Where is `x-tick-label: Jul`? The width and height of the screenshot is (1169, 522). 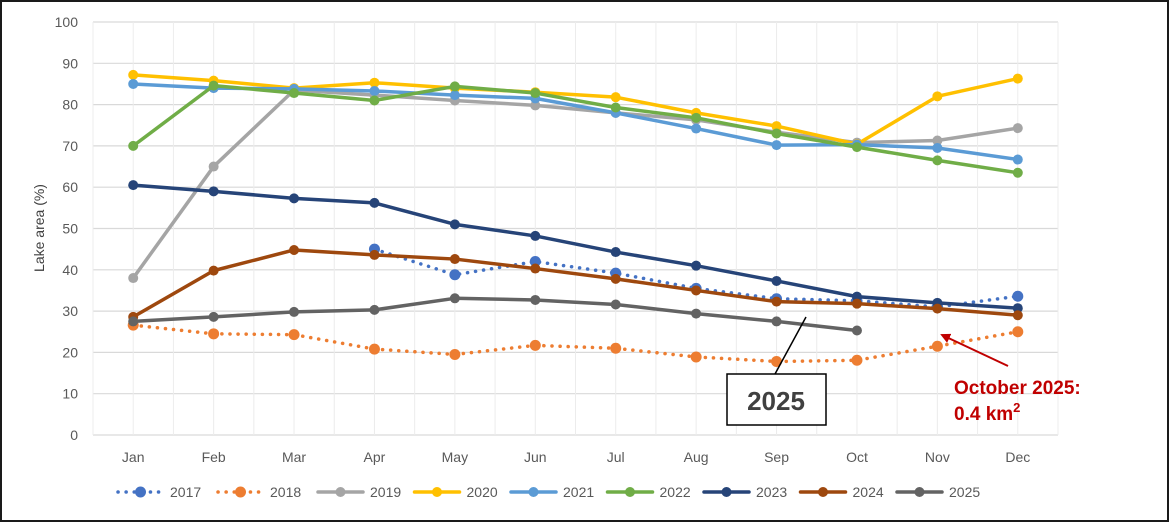 x-tick-label: Jul is located at coordinates (616, 457).